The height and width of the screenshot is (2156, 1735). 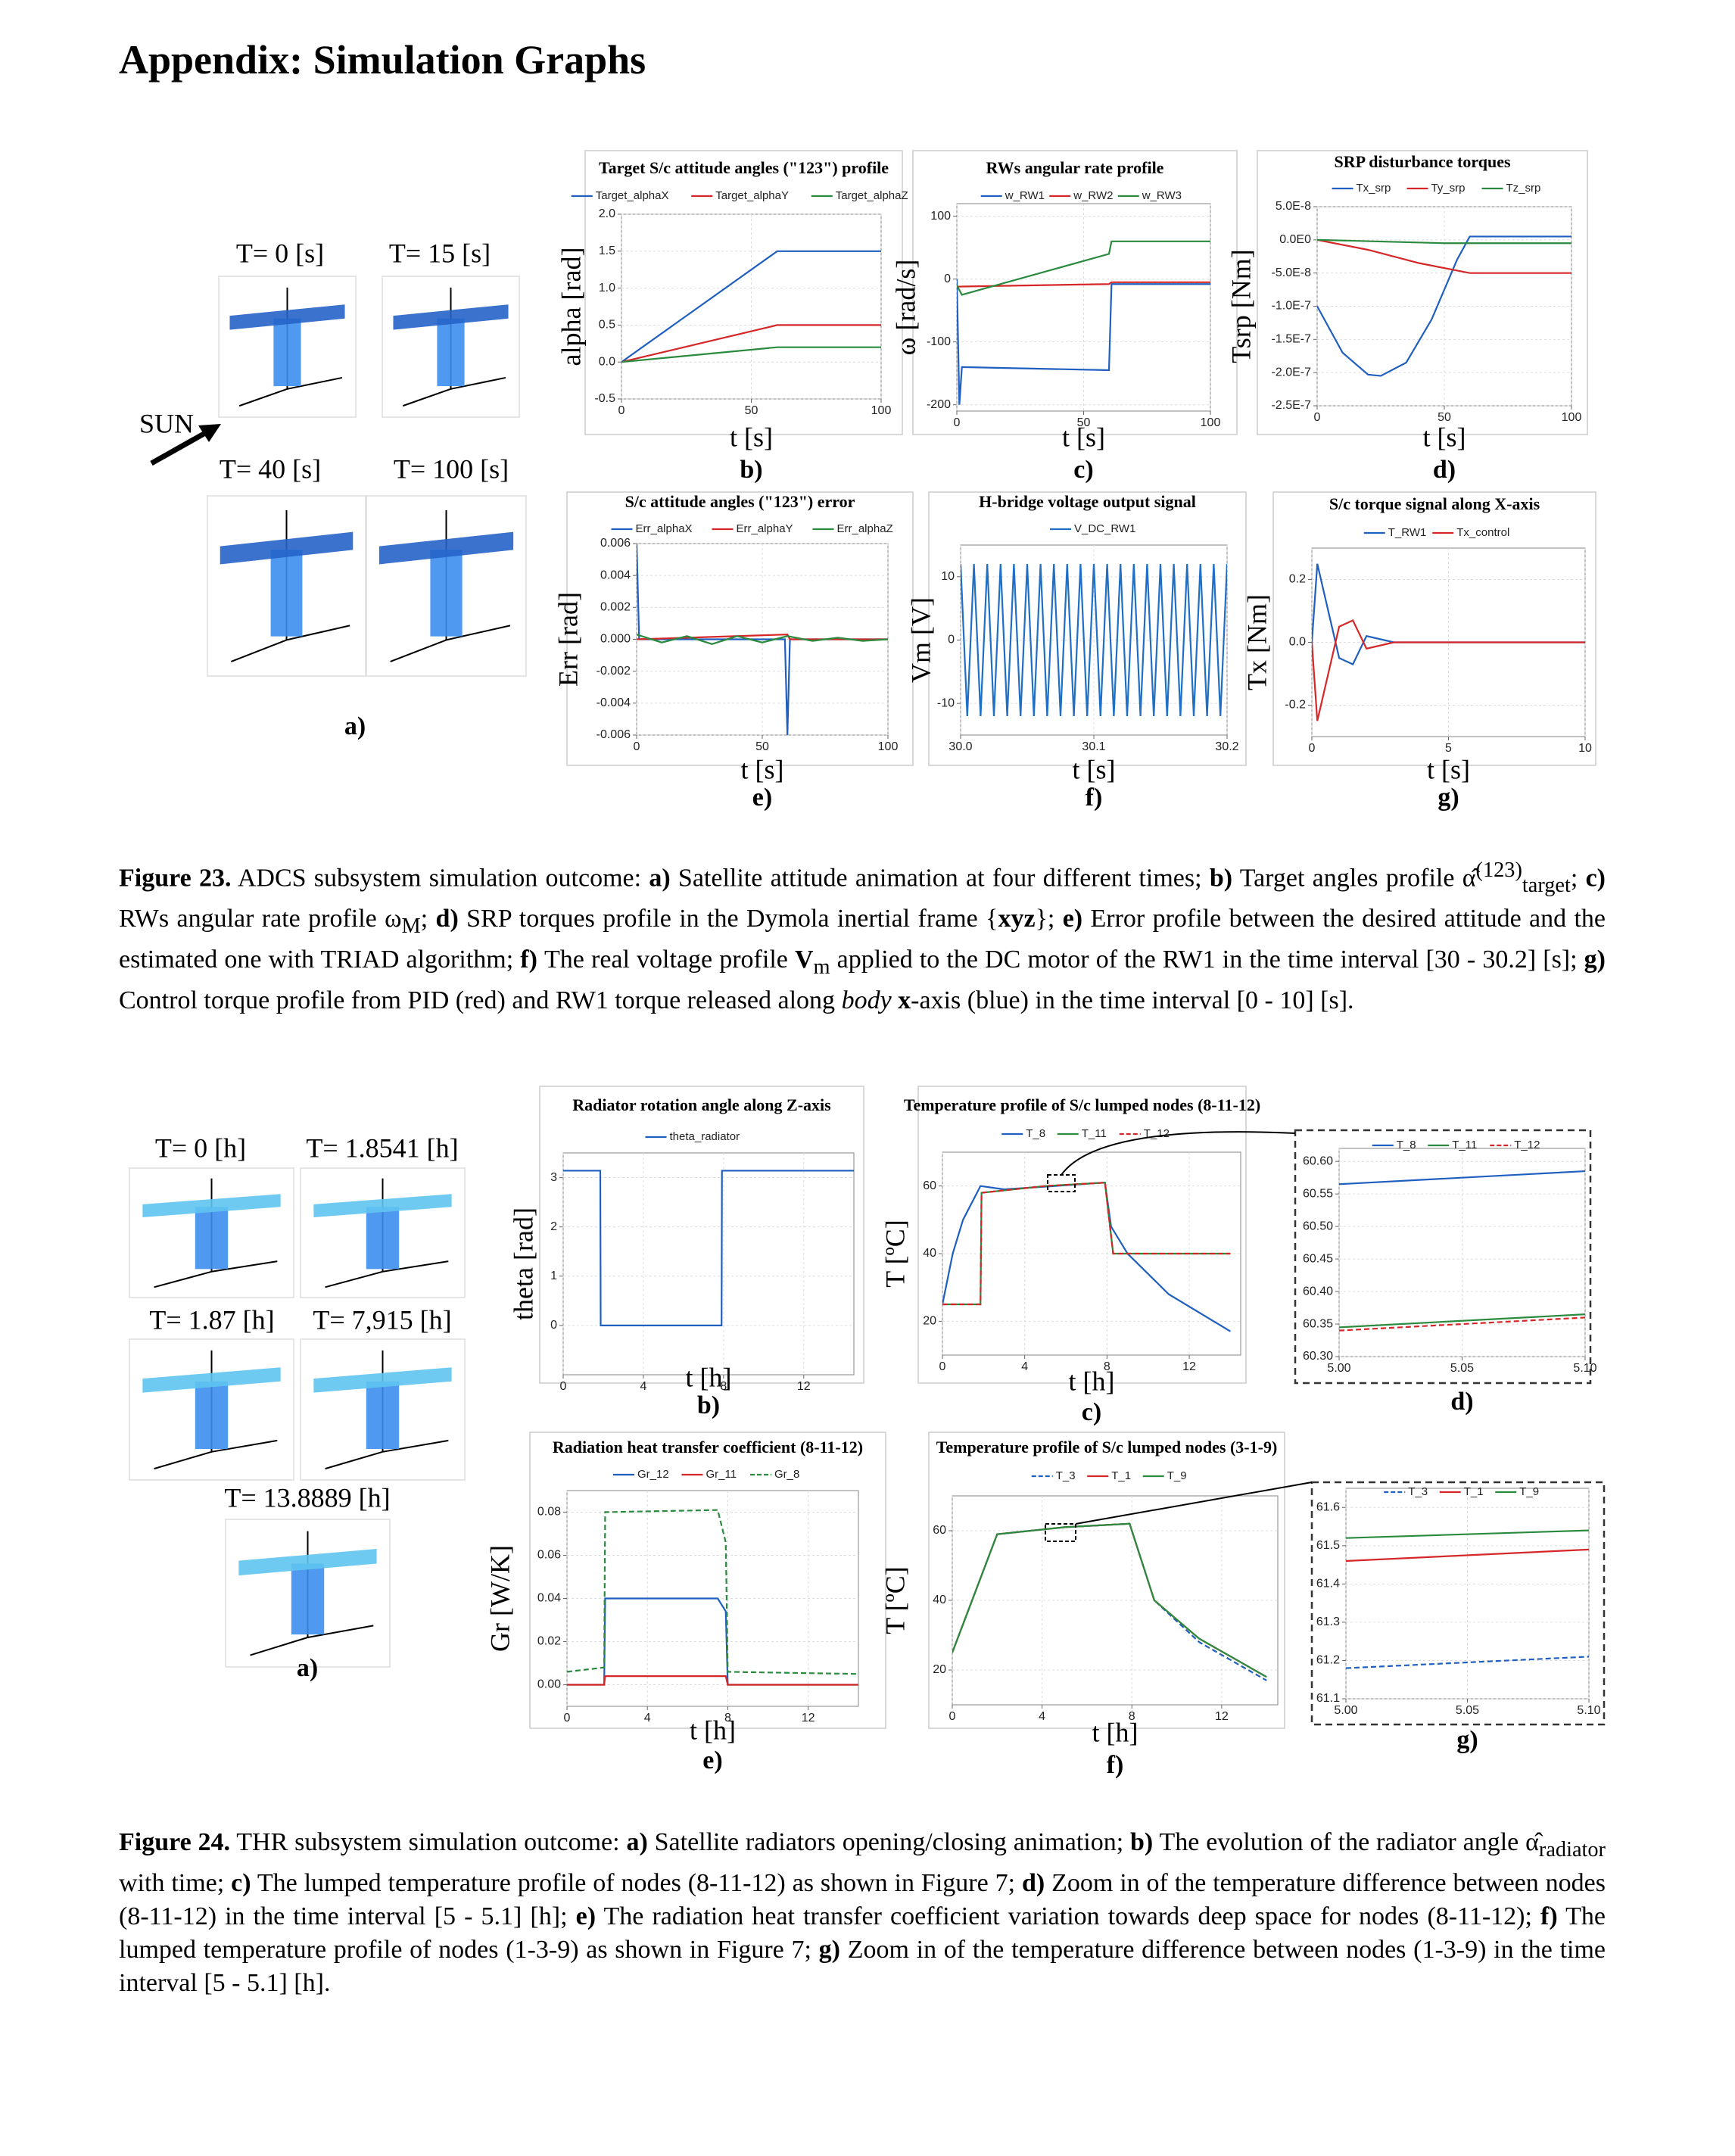 I want to click on caption-text: ;, so click(x=1578, y=878).